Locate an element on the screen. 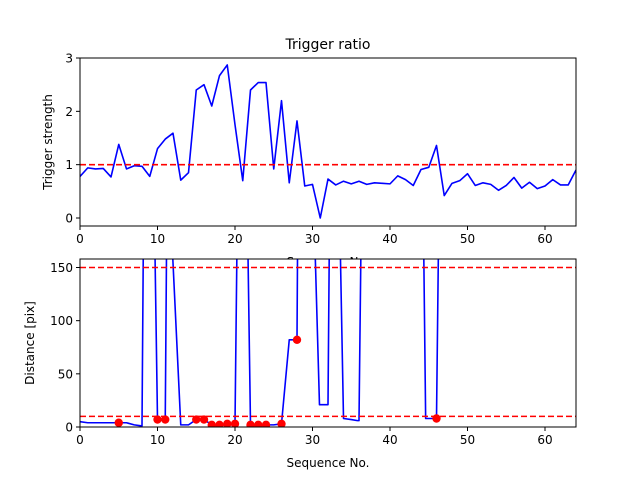 This screenshot has width=640, height=480. top-x-tick-label: 60 is located at coordinates (544, 239).